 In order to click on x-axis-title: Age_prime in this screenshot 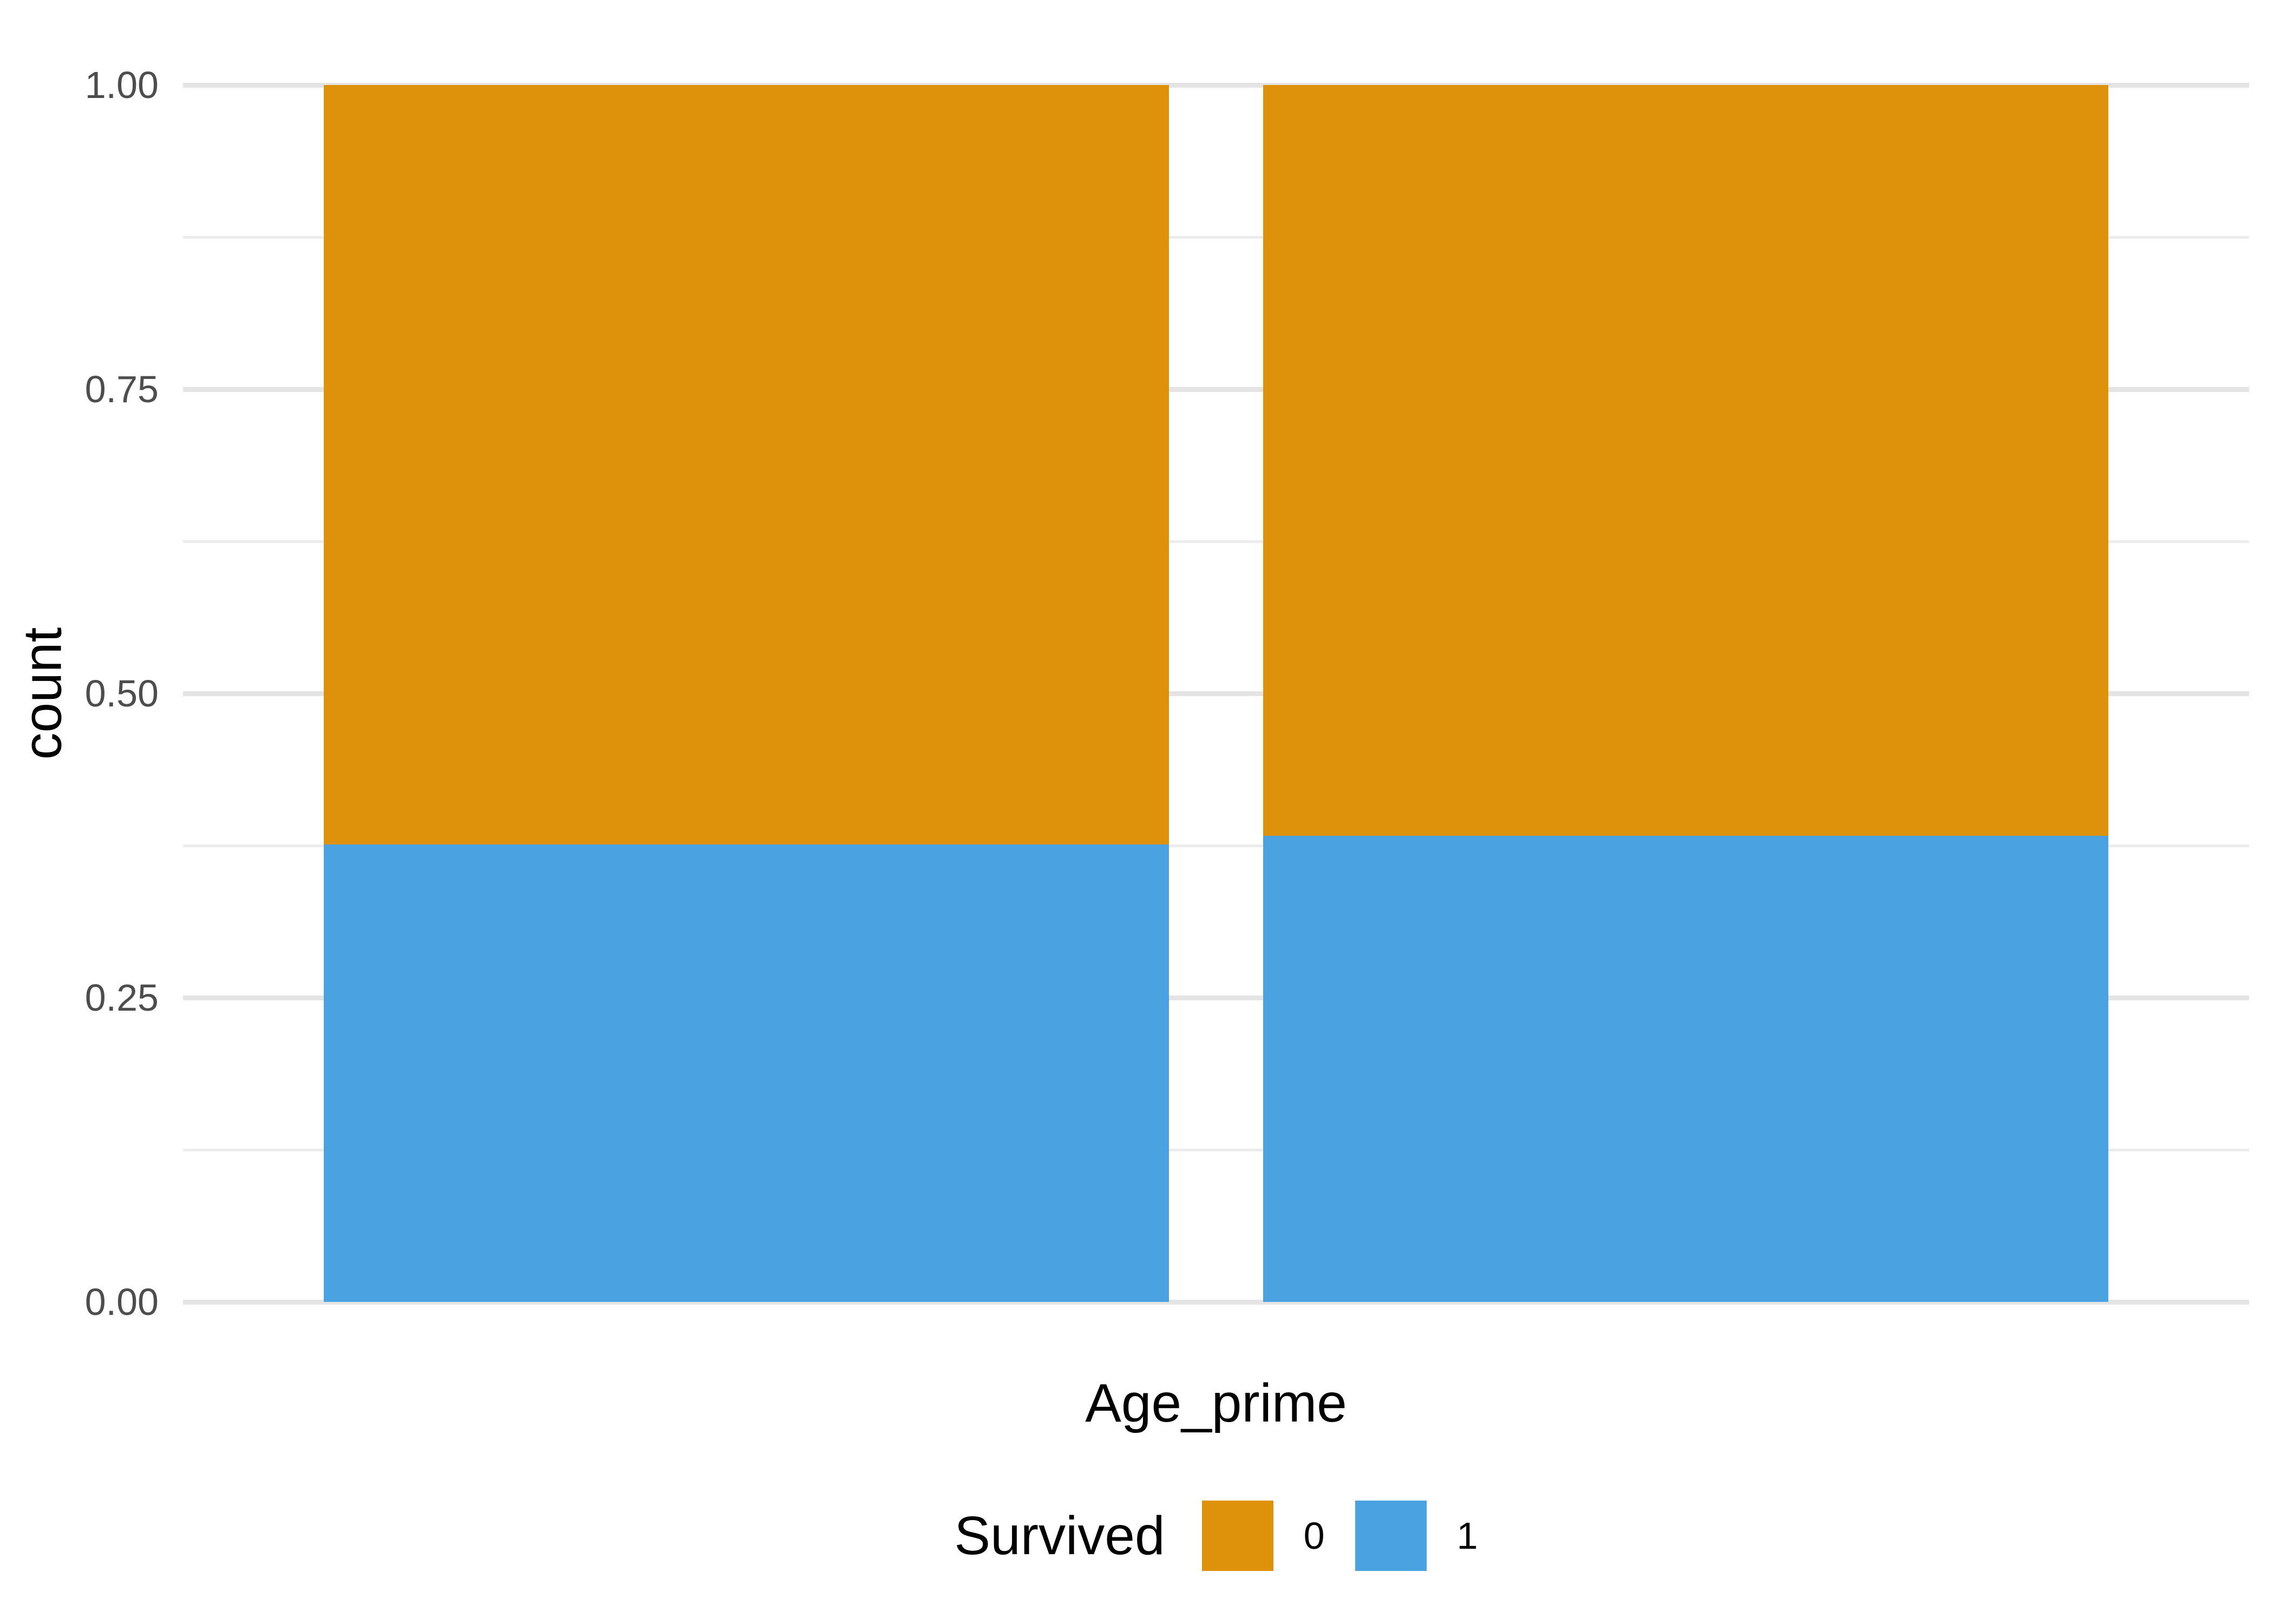, I will do `click(1216, 1403)`.